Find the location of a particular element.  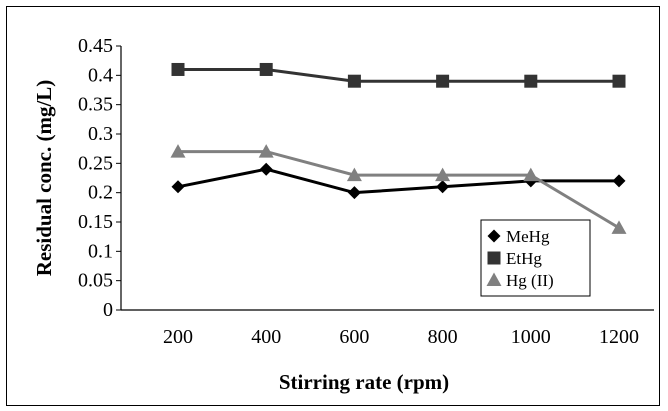

legend: MeHg EtHg Hg (II) is located at coordinates (535, 258).